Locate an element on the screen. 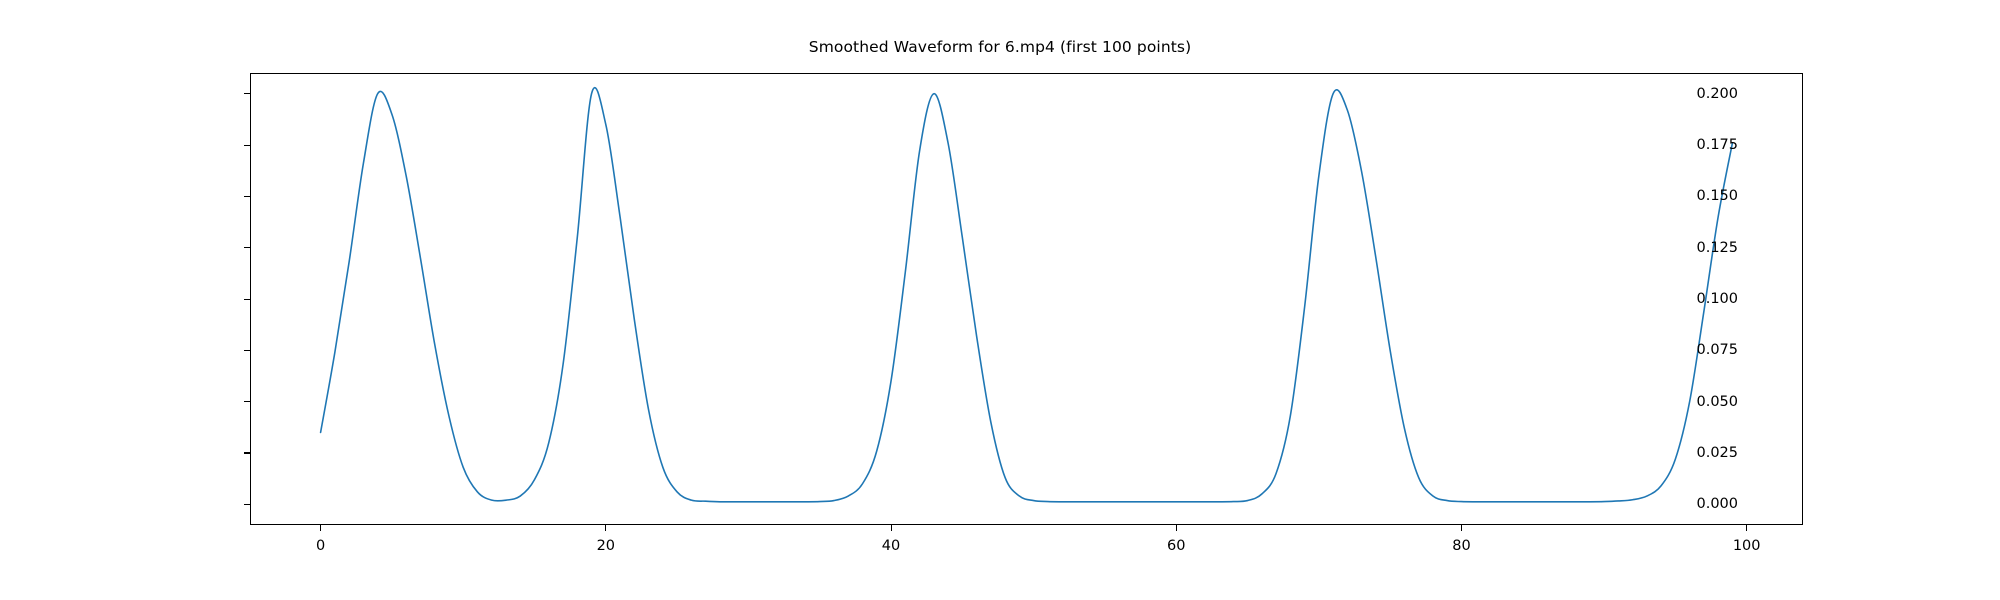 The image size is (2000, 600). x-axis-tick-label: 0 is located at coordinates (320, 546).